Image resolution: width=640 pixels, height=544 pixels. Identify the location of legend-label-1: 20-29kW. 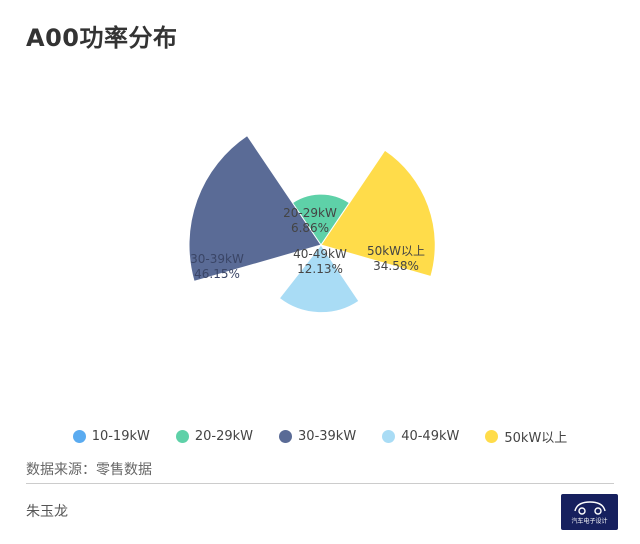
(224, 436).